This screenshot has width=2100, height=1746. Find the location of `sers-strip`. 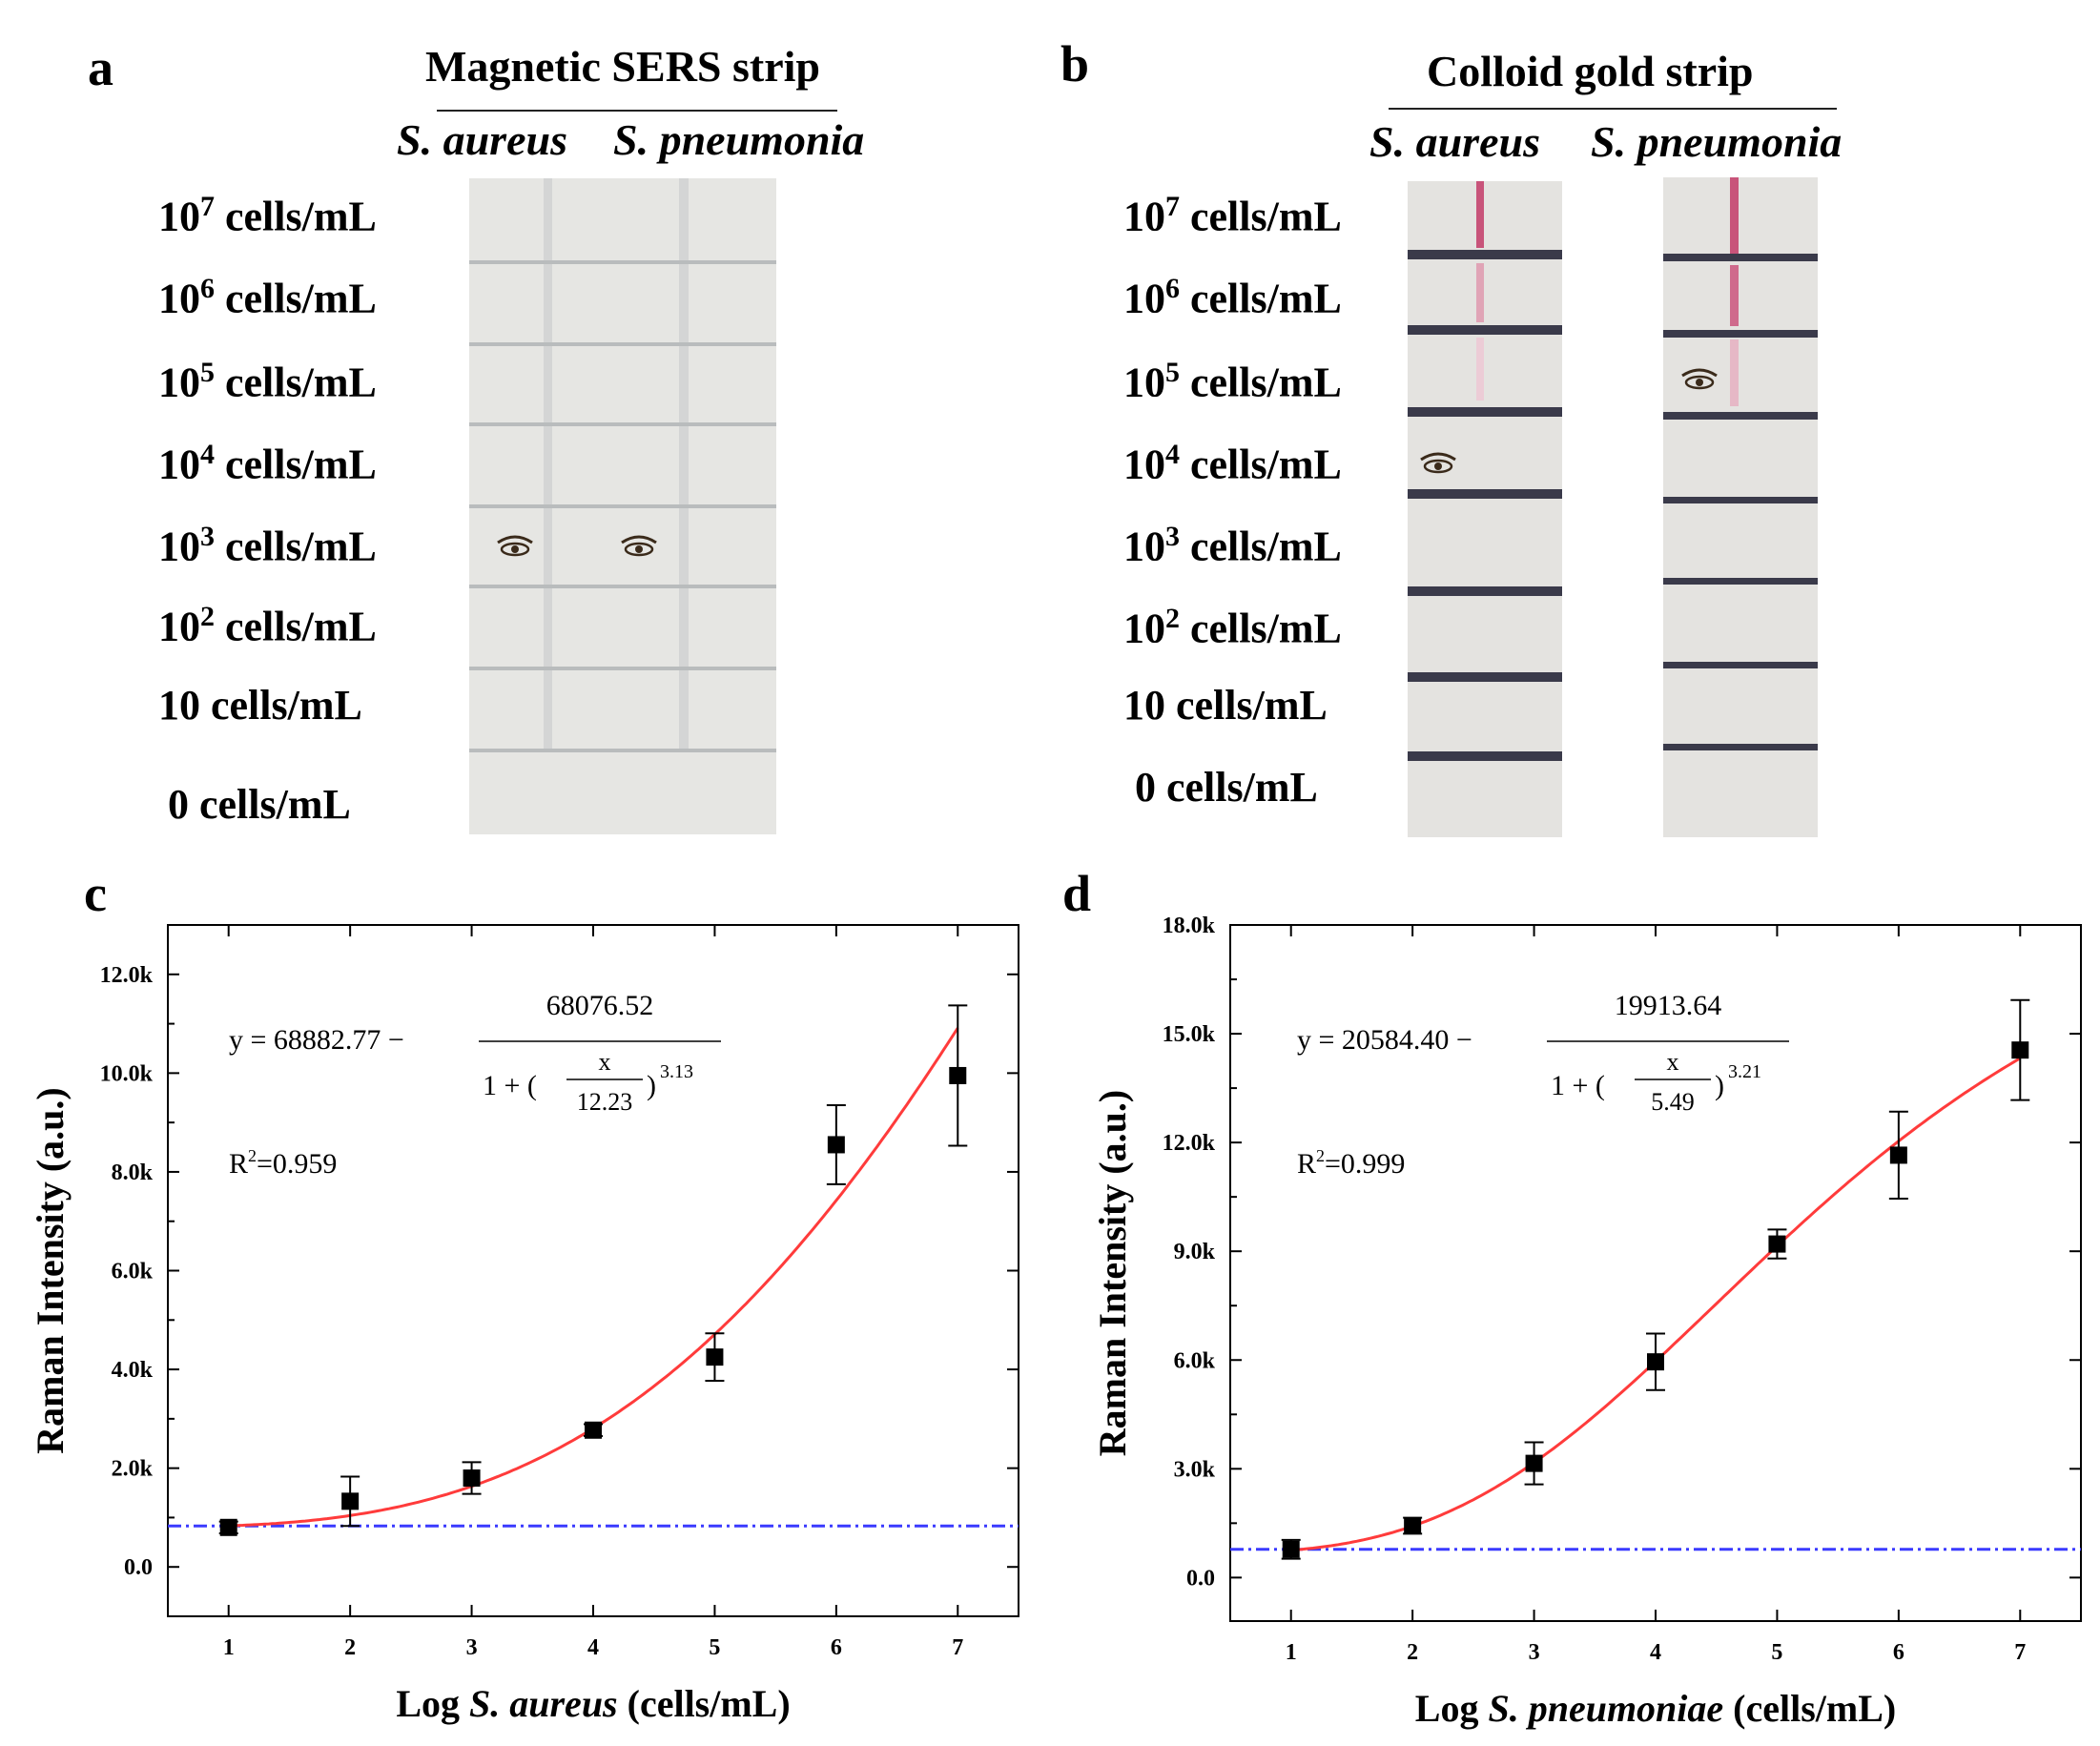

sers-strip is located at coordinates (622, 506).